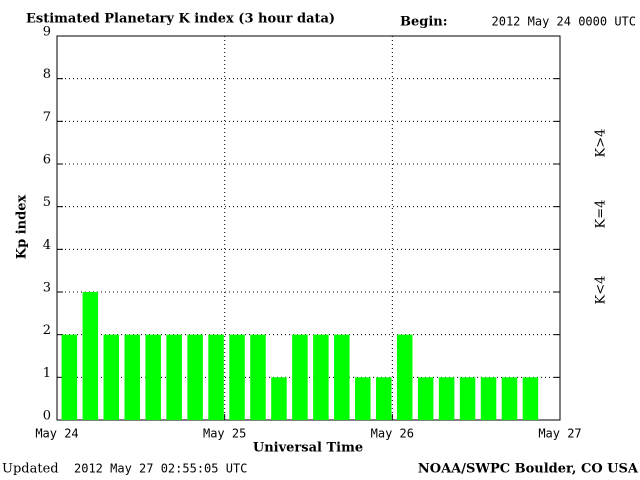  What do you see at coordinates (47, 202) in the screenshot?
I see `y-tick-label: 5` at bounding box center [47, 202].